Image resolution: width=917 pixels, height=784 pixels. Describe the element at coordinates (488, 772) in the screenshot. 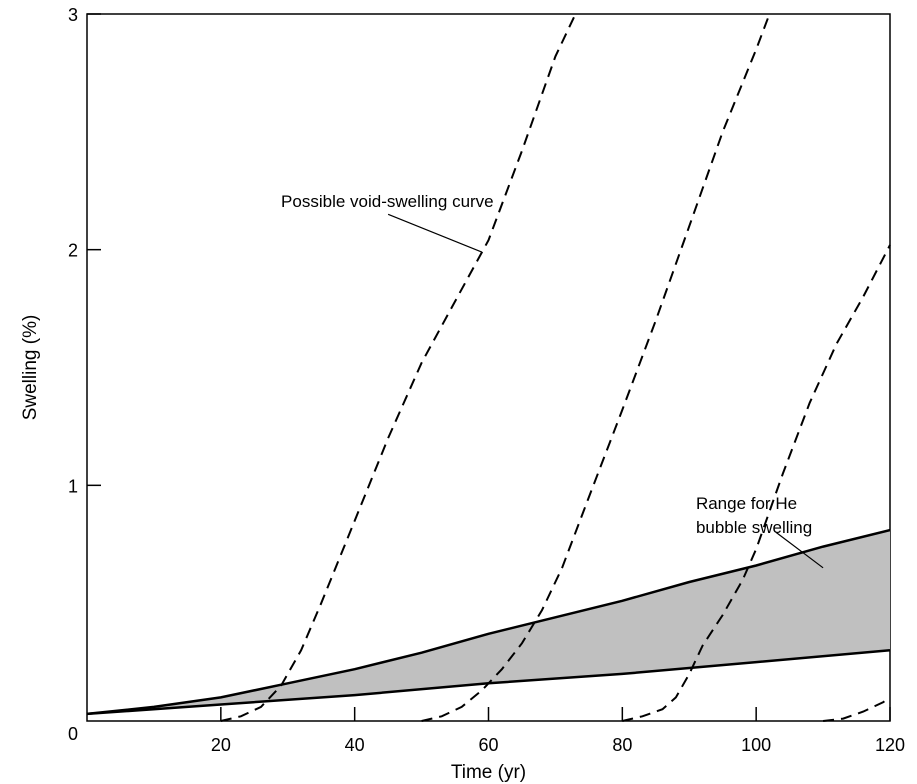

I see `x-axis-title: Time (yr)` at that location.